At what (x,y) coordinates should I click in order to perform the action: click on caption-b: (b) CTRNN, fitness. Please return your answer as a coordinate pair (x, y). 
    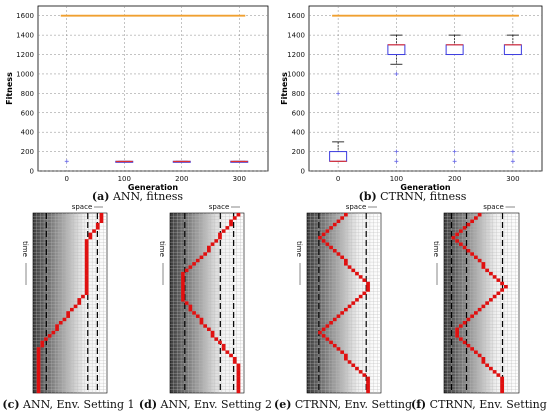
    Looking at the image, I should click on (412, 196).